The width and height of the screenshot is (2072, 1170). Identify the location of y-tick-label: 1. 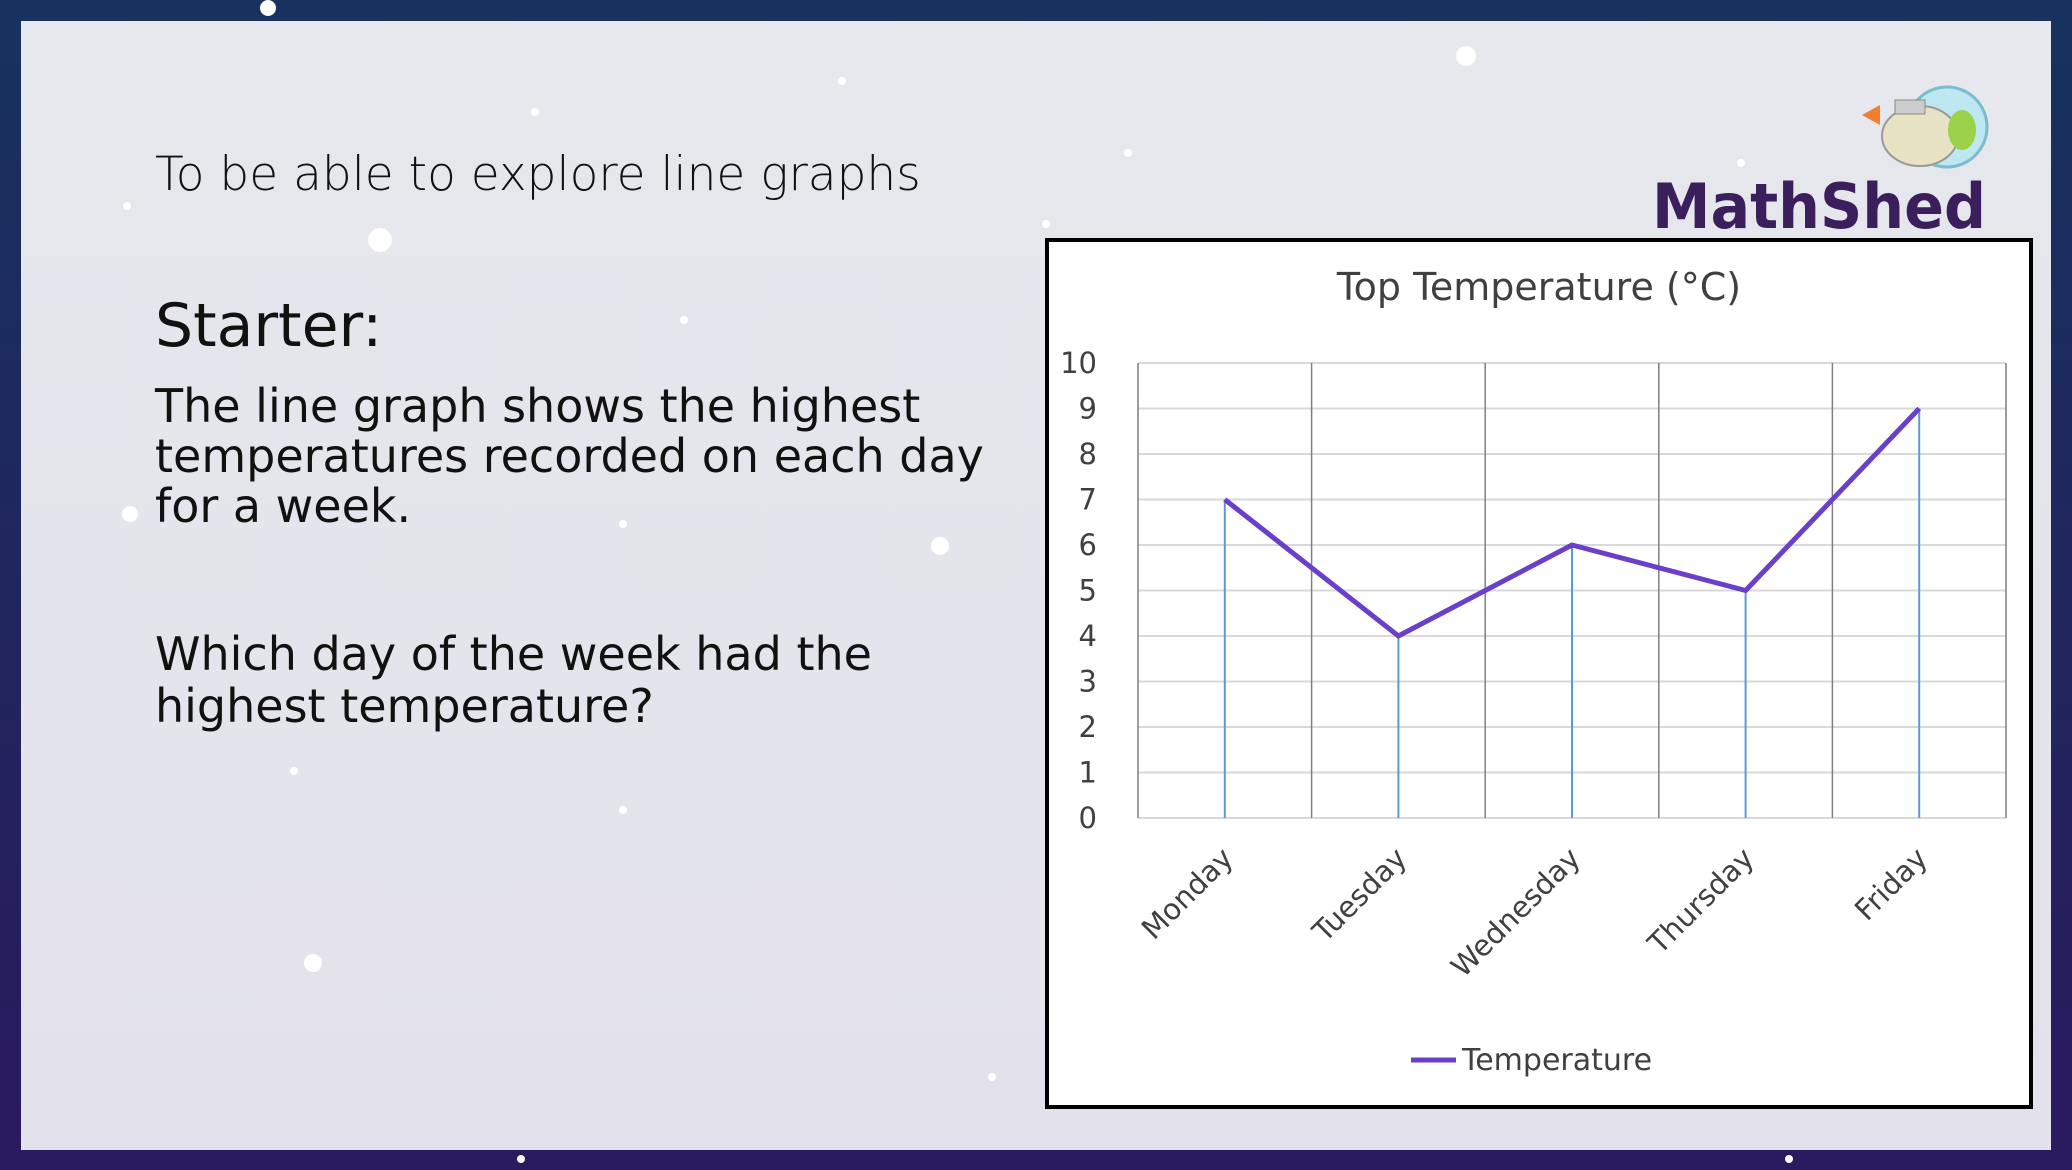
(1088, 773).